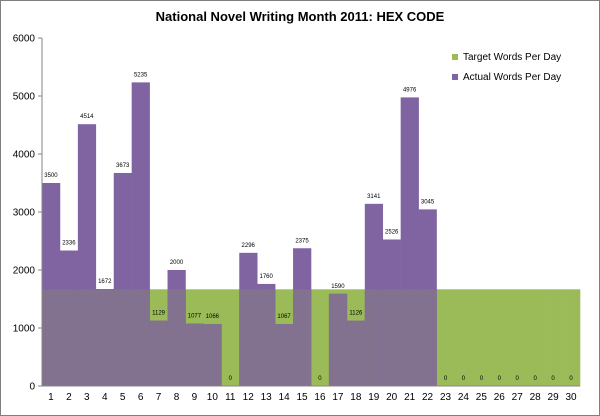  Describe the element at coordinates (320, 379) in the screenshot. I see `data-label-16: 0` at that location.